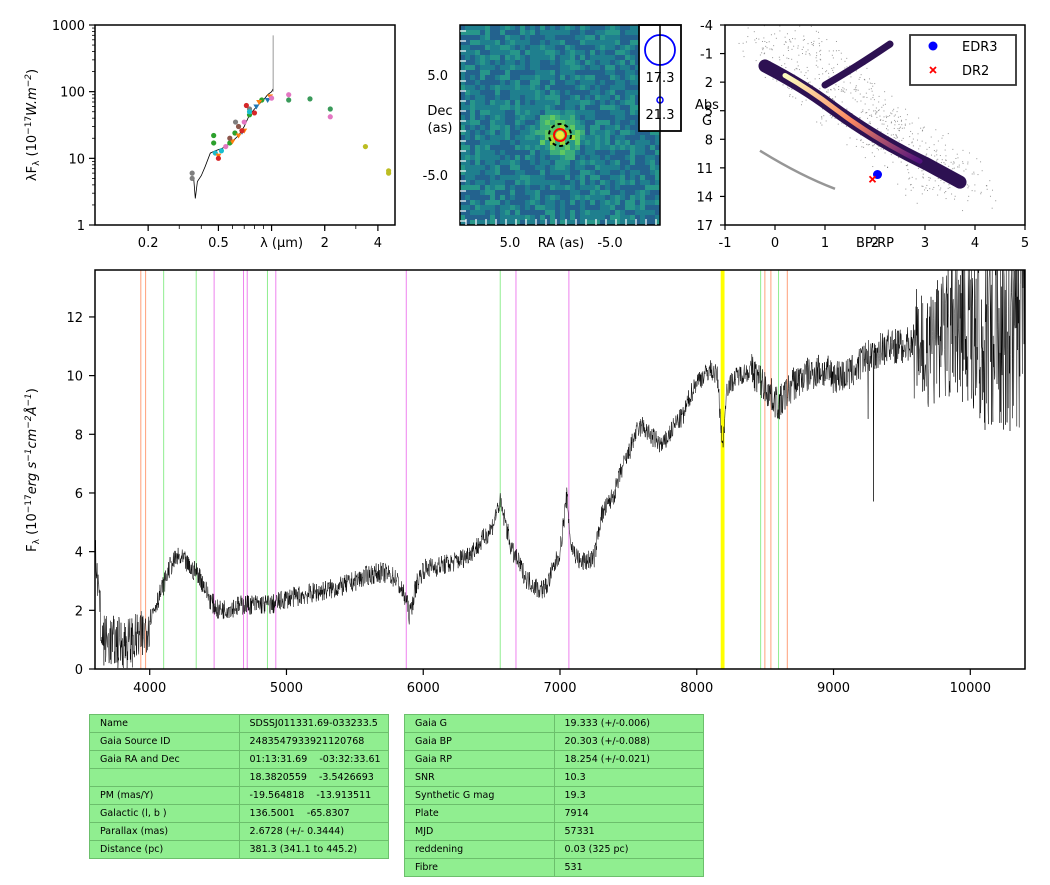  I want to click on image-source-core, so click(560, 135).